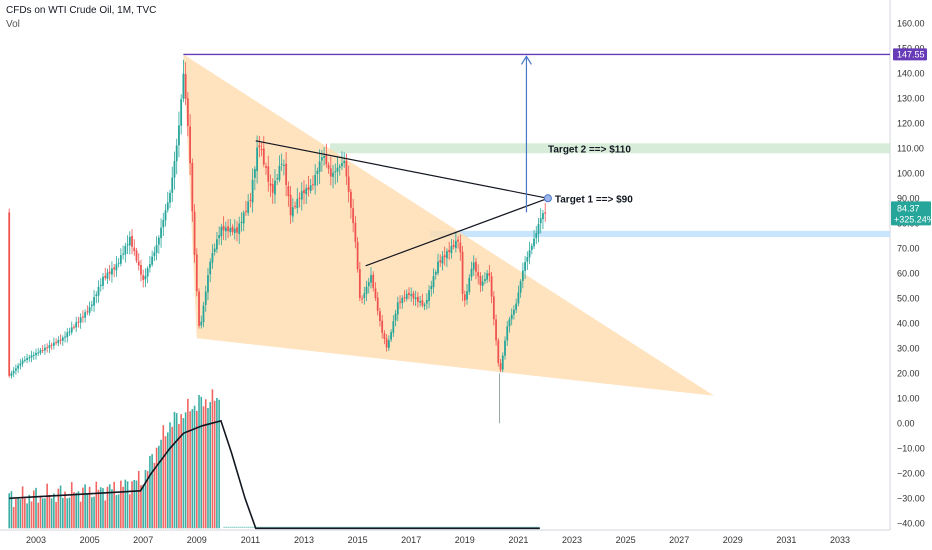 The image size is (932, 550). Describe the element at coordinates (589, 149) in the screenshot. I see `target-2-label: Target 2 ==> $110` at that location.